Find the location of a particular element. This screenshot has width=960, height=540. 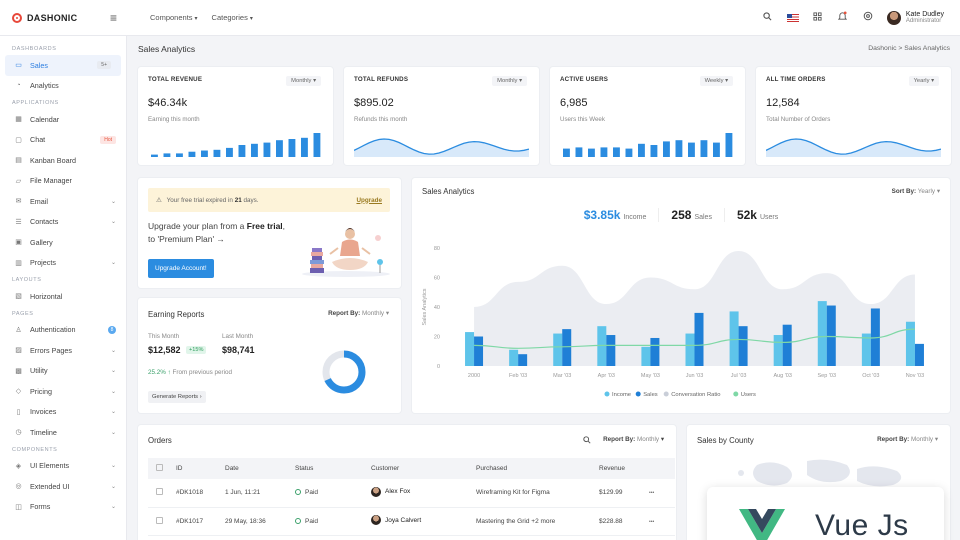

sidebar-item-calendar: ▦ Calendar is located at coordinates (63, 119).